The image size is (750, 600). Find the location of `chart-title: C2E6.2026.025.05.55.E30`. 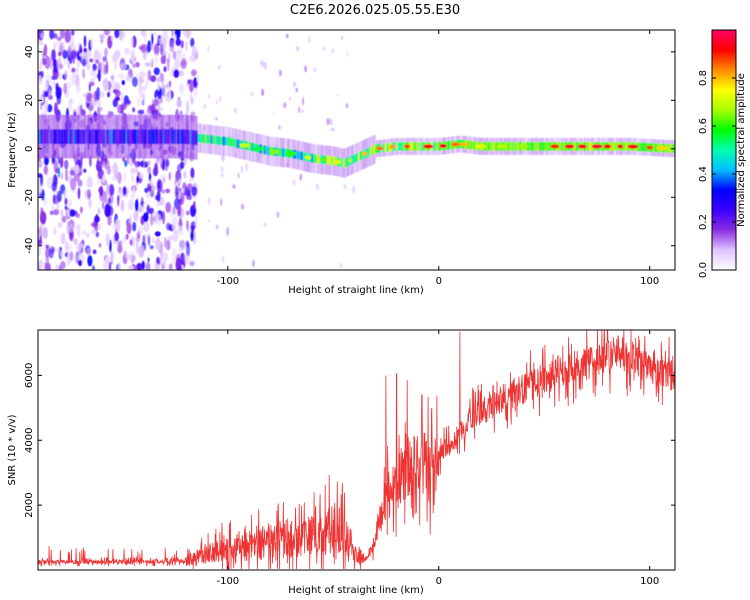

chart-title: C2E6.2026.025.05.55.E30 is located at coordinates (375, 10).